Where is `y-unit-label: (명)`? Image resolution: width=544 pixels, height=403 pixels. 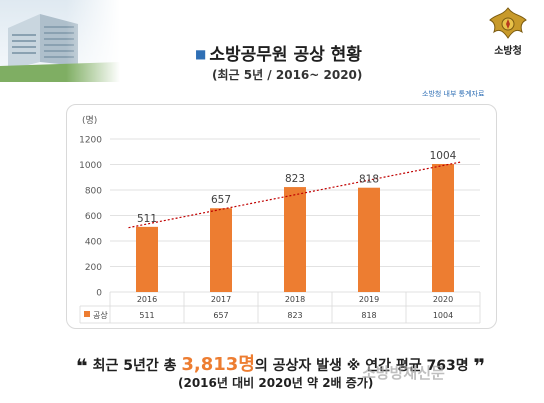
y-unit-label: (명) is located at coordinates (89, 120).